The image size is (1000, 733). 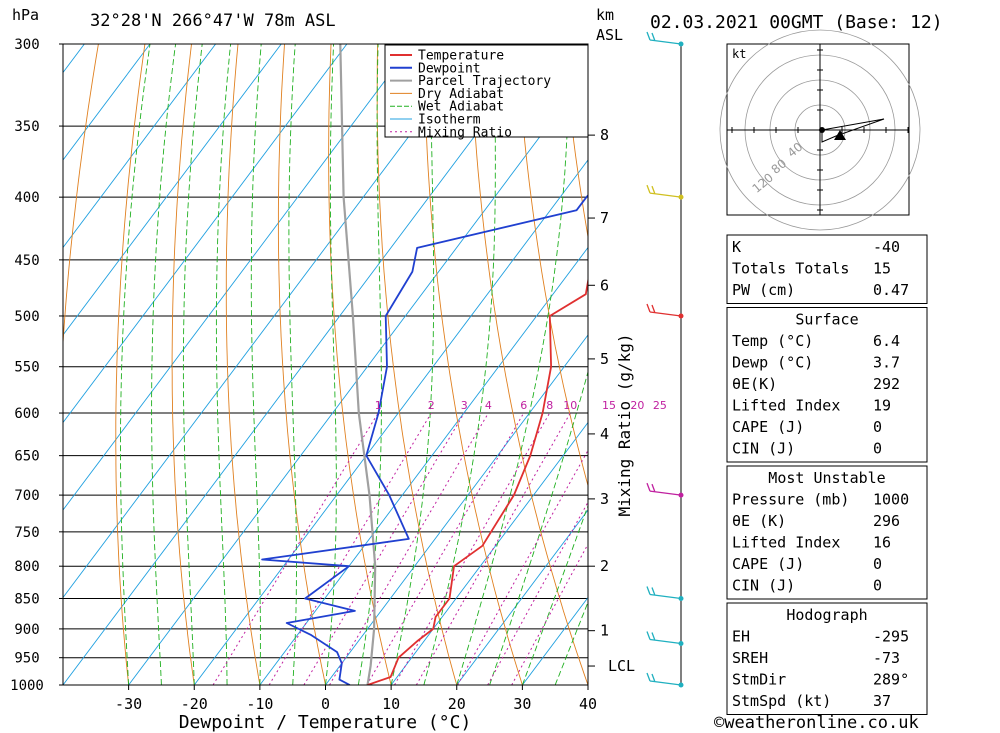 I want to click on most-unstable-table-row-label: Pressure (mb), so click(x=790, y=500).